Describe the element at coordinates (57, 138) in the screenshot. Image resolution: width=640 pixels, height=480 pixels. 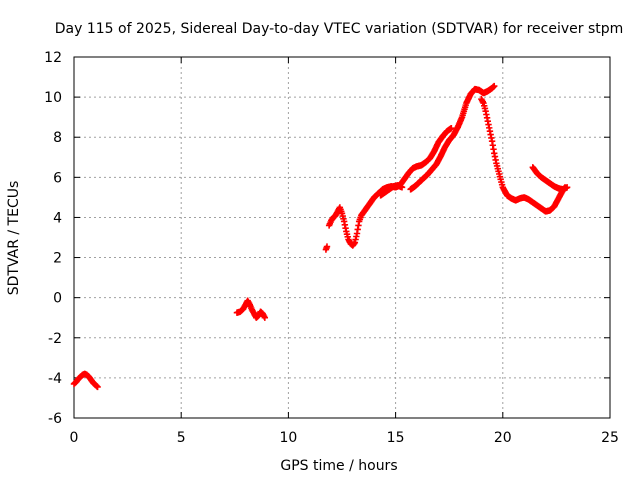
I see `y-tick-label: 8` at that location.